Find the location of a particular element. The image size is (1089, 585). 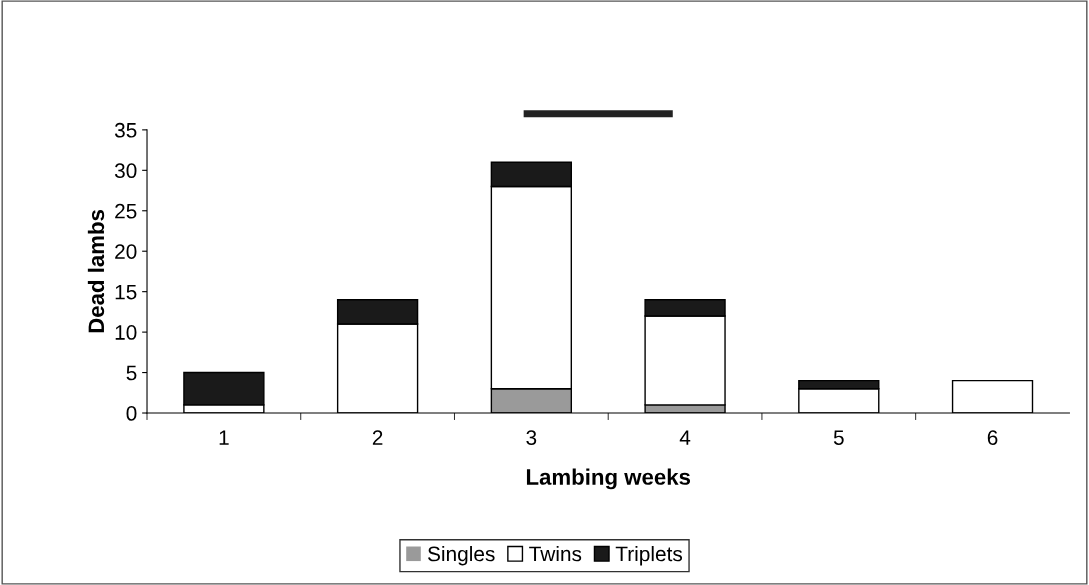

y-tick-label: 20 is located at coordinates (126, 251).